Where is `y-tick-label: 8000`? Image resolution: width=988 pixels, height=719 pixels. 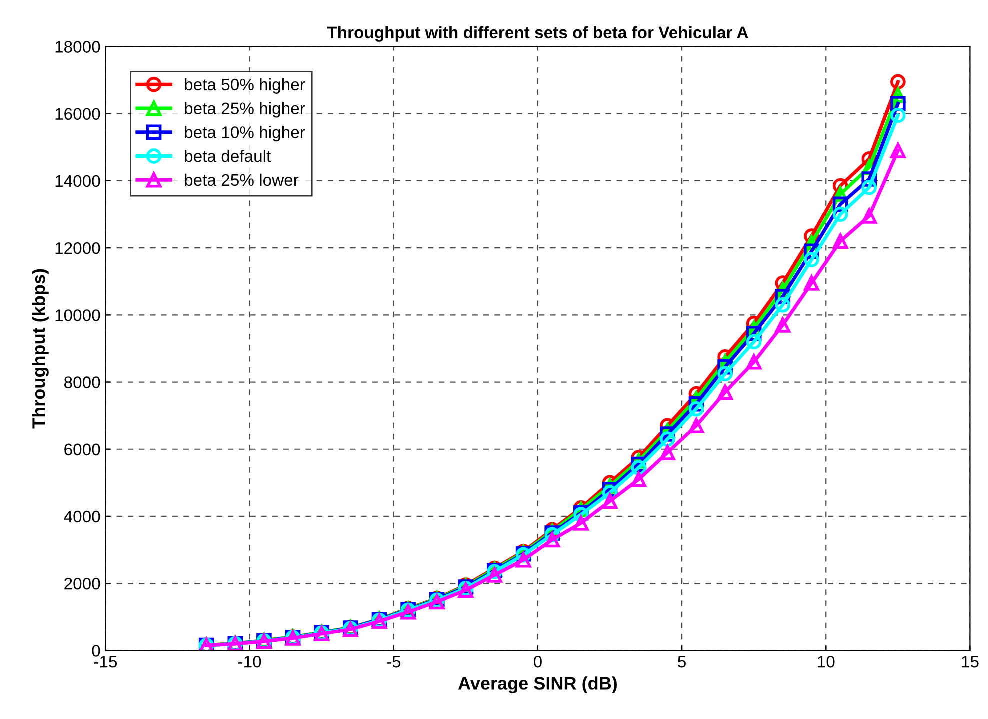
y-tick-label: 8000 is located at coordinates (82, 382).